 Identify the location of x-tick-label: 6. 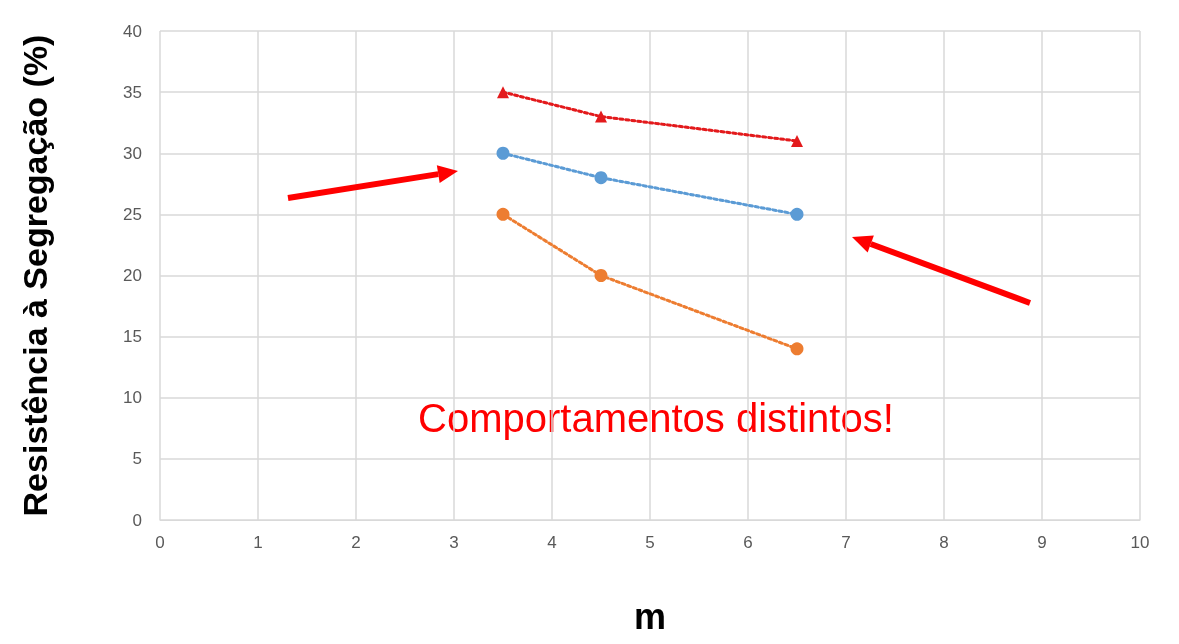
(748, 542).